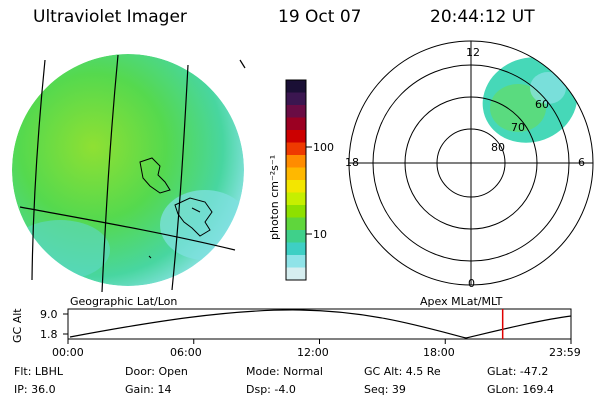  What do you see at coordinates (402, 371) in the screenshot?
I see `status-gc-alt: GC Alt: 4.5 Re` at bounding box center [402, 371].